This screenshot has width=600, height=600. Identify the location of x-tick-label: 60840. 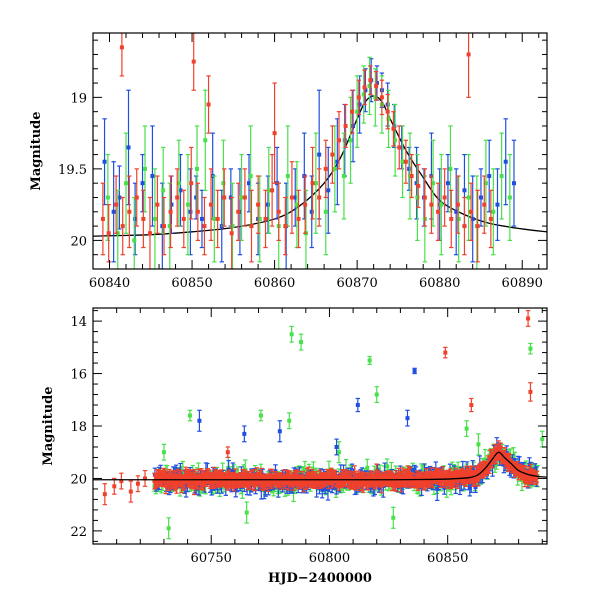
(109, 283).